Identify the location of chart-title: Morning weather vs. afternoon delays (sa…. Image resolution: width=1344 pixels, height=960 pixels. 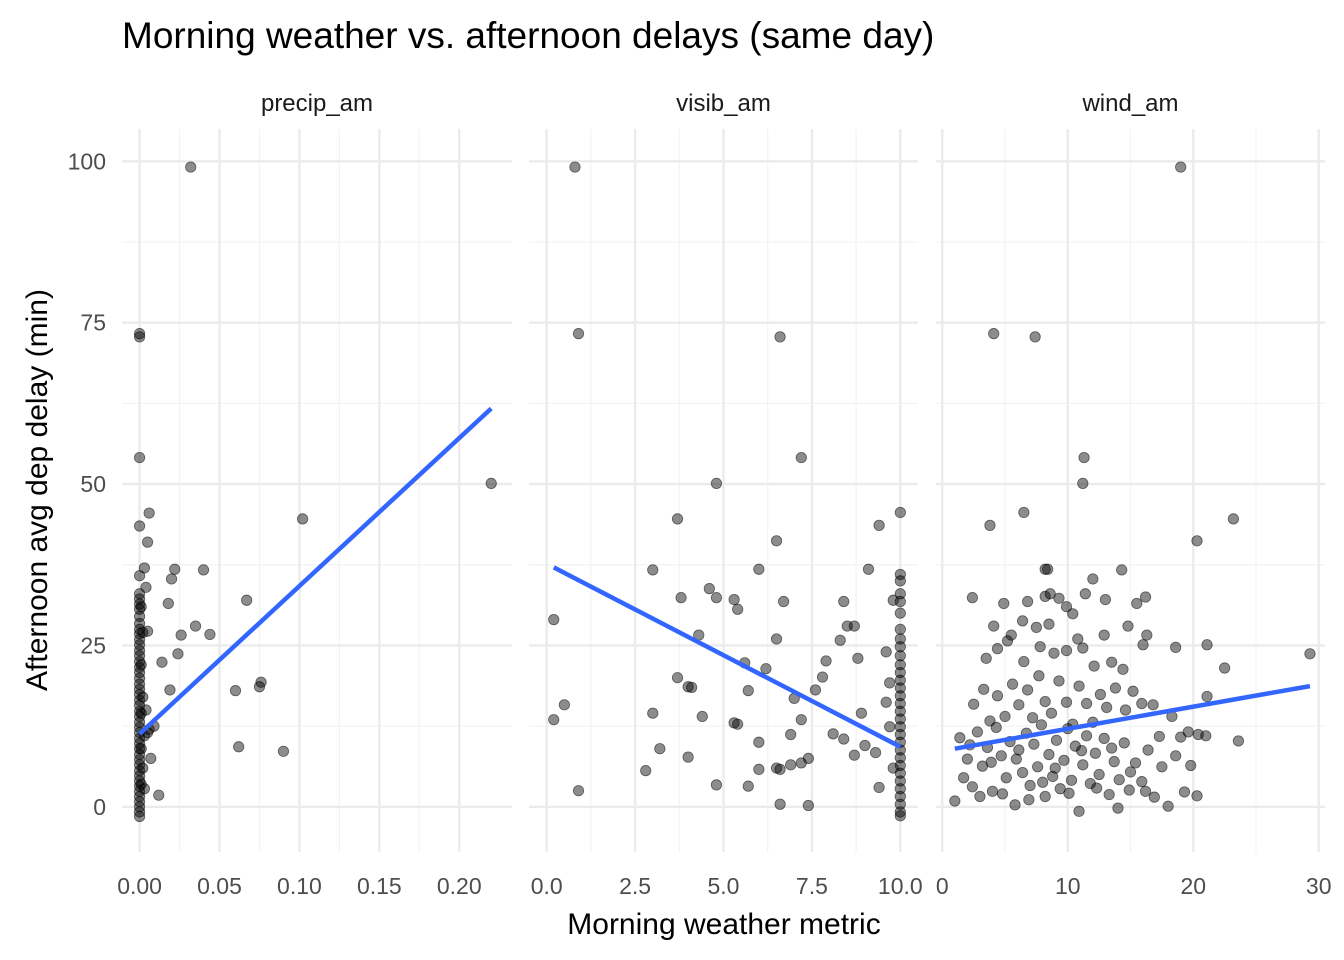
(528, 35).